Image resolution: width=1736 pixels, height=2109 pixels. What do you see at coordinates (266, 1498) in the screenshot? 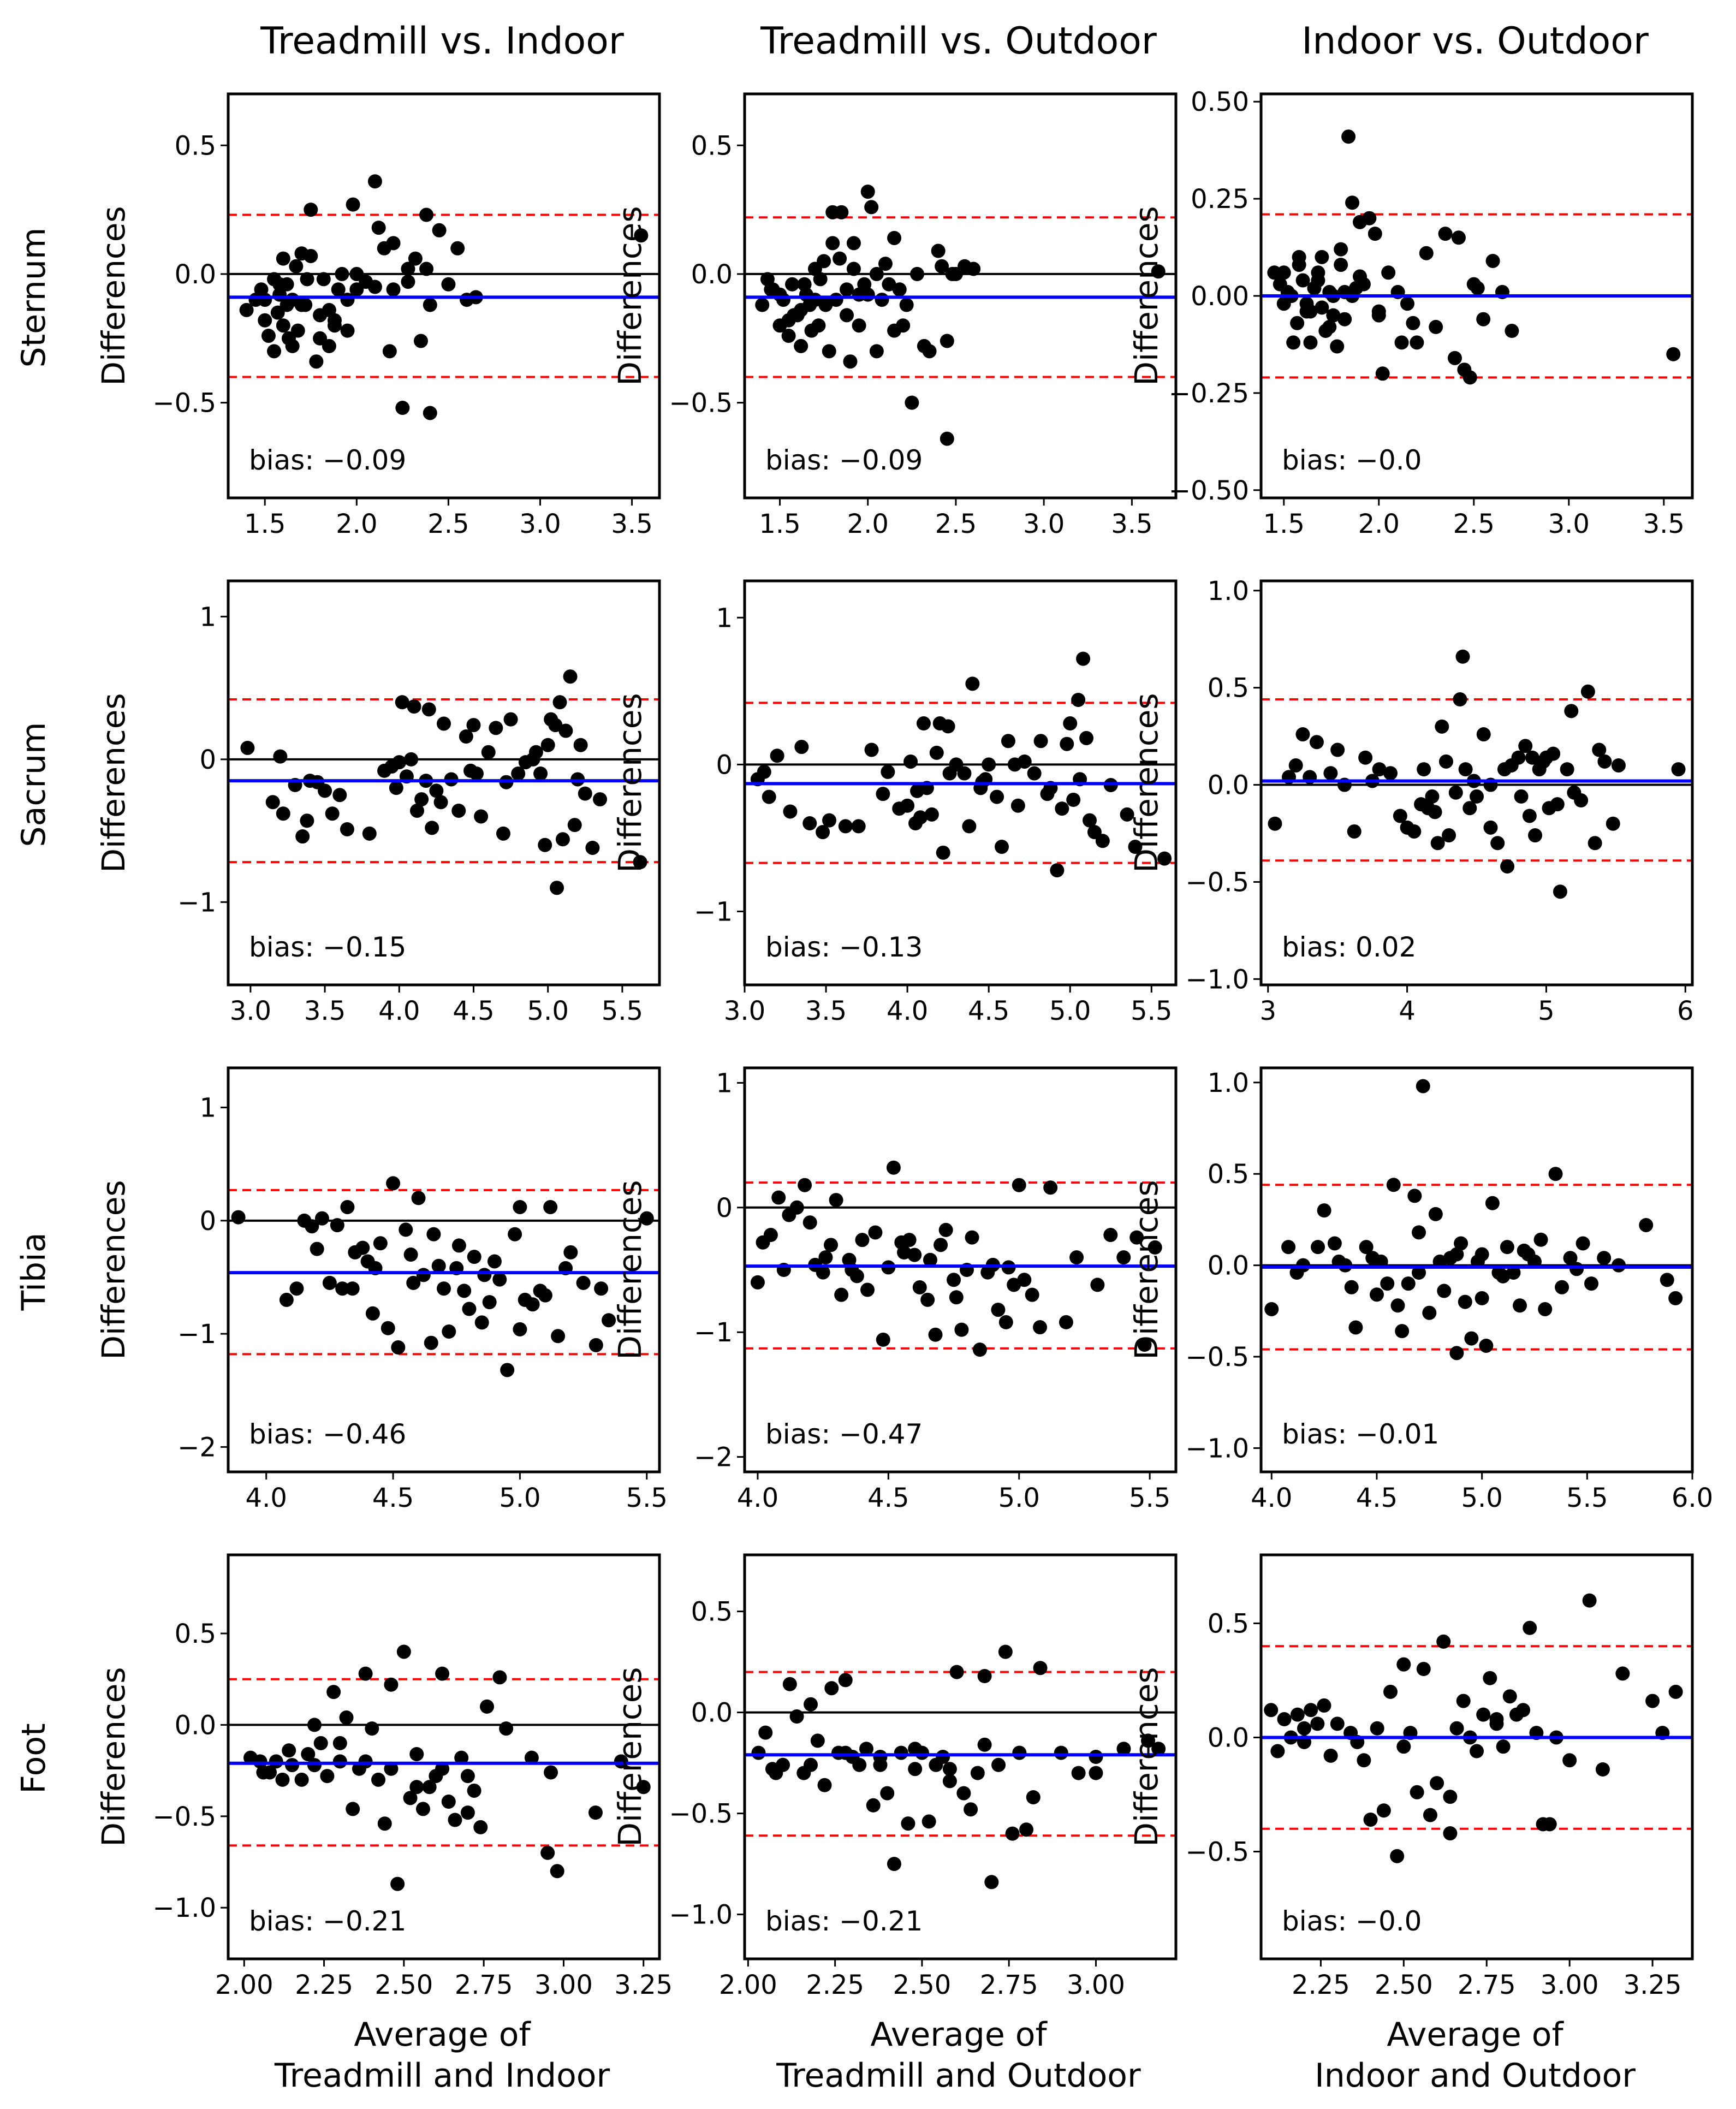
I see `x-tick-label: 4.0` at bounding box center [266, 1498].